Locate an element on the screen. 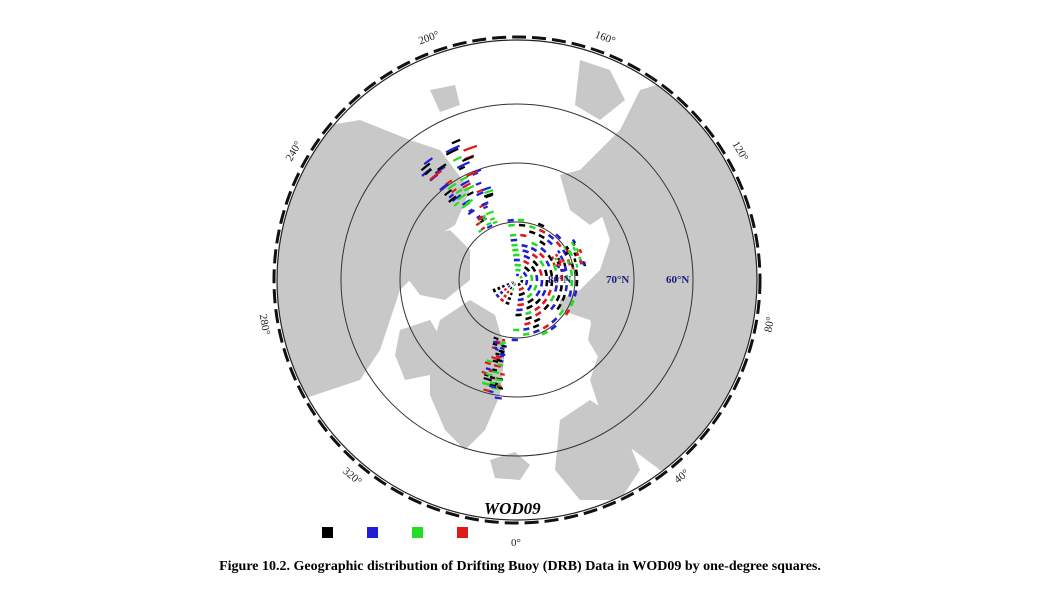 This screenshot has width=1040, height=601. lon-label: 80° is located at coordinates (769, 324).